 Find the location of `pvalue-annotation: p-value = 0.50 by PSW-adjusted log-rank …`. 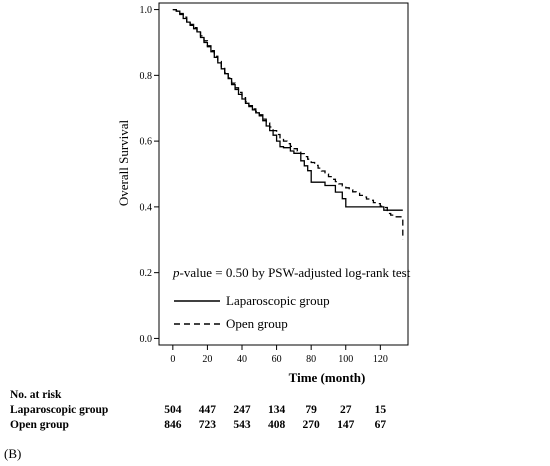

pvalue-annotation: p-value = 0.50 by PSW-adjusted log-rank … is located at coordinates (291, 272).